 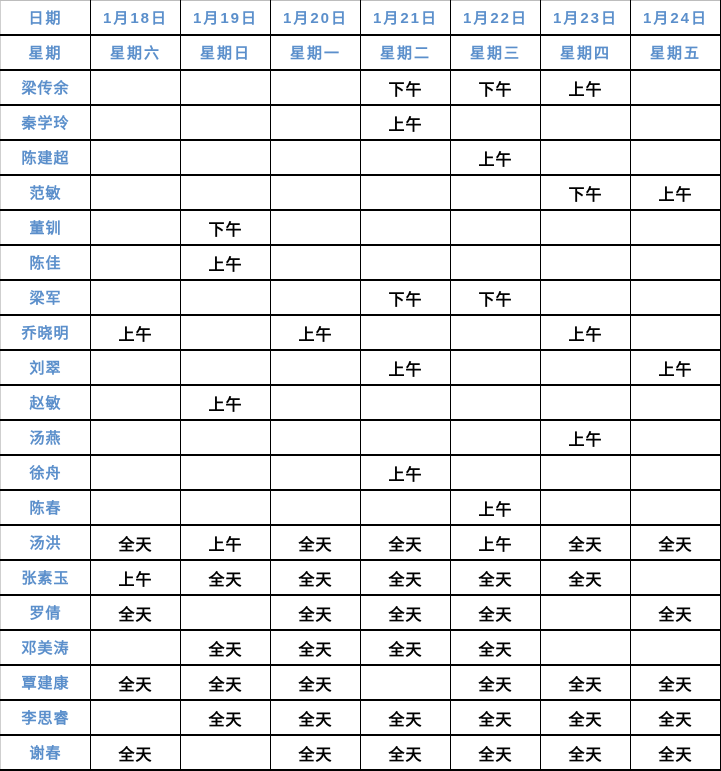 I want to click on employee-row-7: 梁军 下午 下午, so click(x=360, y=297).